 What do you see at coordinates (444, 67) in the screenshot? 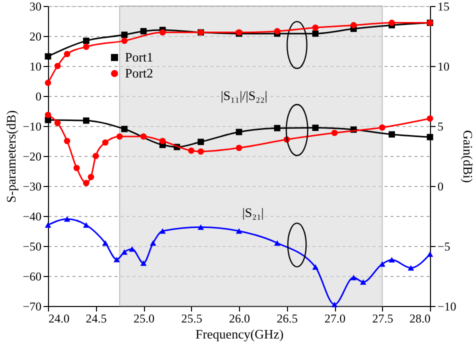
I see `y2-tick-label: 10` at bounding box center [444, 67].